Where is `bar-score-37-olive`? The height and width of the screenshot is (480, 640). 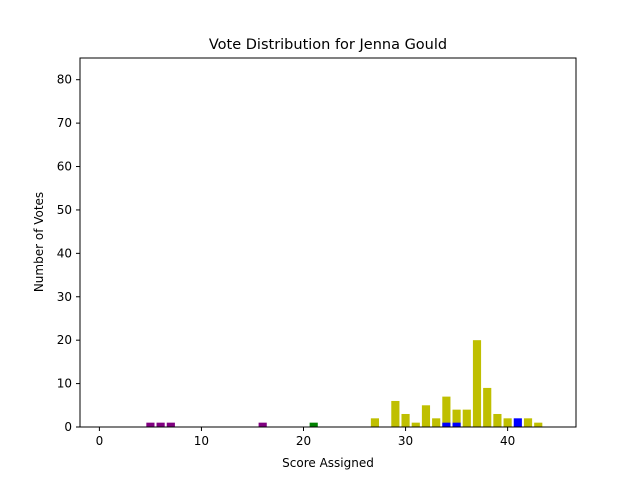 bar-score-37-olive is located at coordinates (477, 383).